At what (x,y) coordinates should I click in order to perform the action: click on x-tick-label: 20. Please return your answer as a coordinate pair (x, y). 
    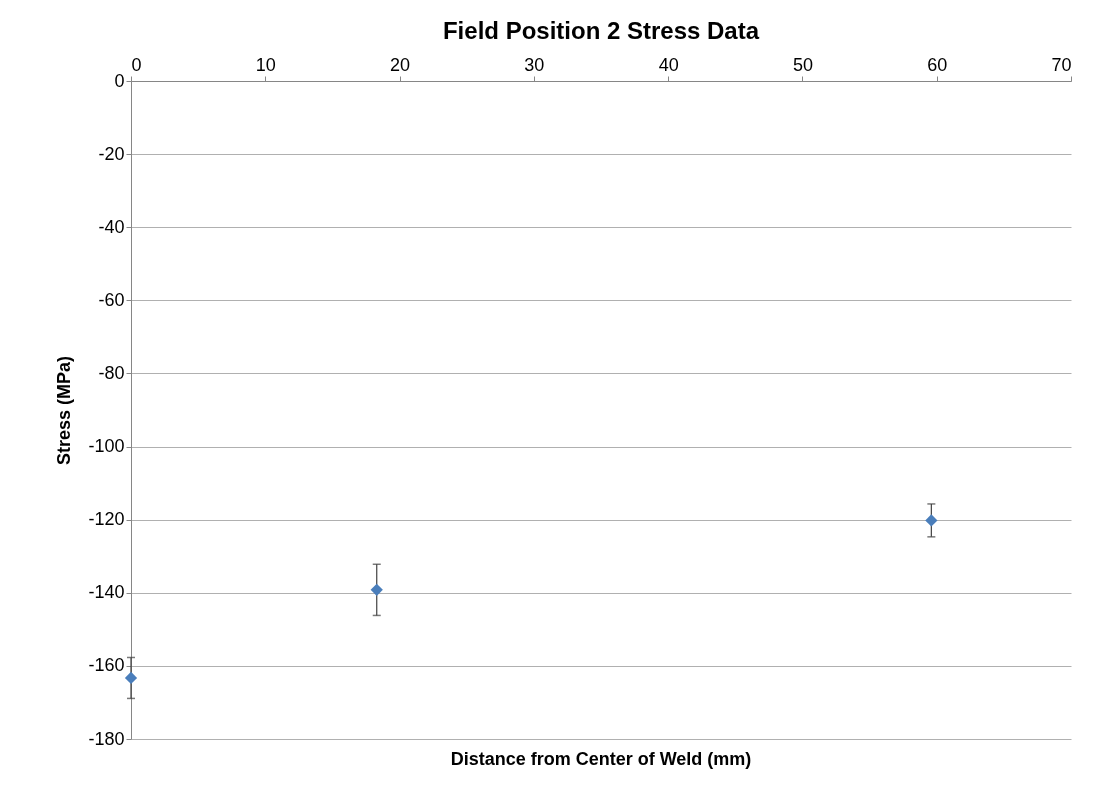
    Looking at the image, I should click on (400, 64).